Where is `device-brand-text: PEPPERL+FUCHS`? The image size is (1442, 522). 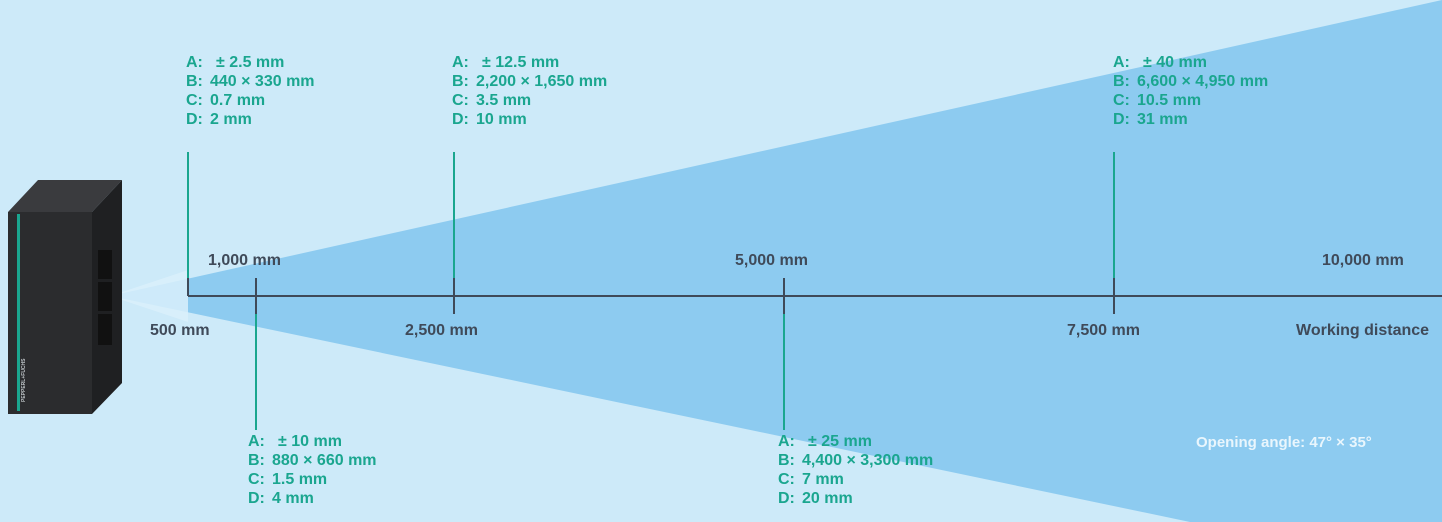 device-brand-text: PEPPERL+FUCHS is located at coordinates (24, 380).